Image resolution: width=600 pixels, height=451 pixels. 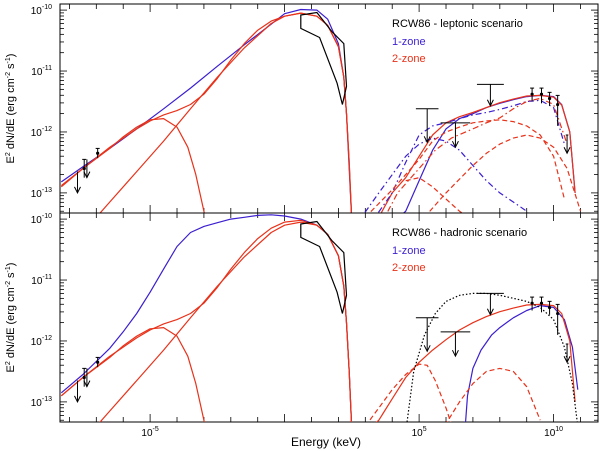 What do you see at coordinates (459, 233) in the screenshot?
I see `chart-title: RCW86 - hadronic scenario` at bounding box center [459, 233].